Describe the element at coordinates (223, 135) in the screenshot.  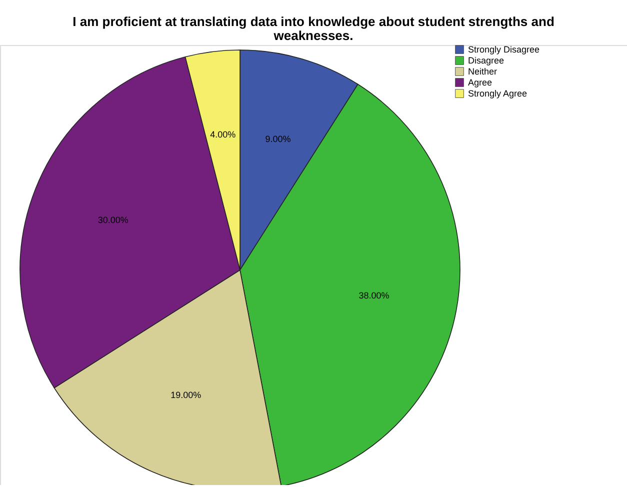
I see `data-label: 4.00%` at that location.